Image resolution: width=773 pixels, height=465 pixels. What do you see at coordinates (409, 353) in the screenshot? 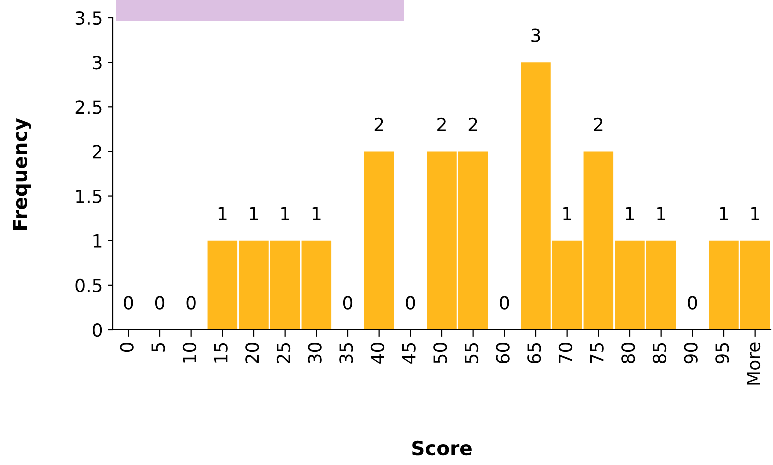
I see `x-tick-label: 45` at bounding box center [409, 353].